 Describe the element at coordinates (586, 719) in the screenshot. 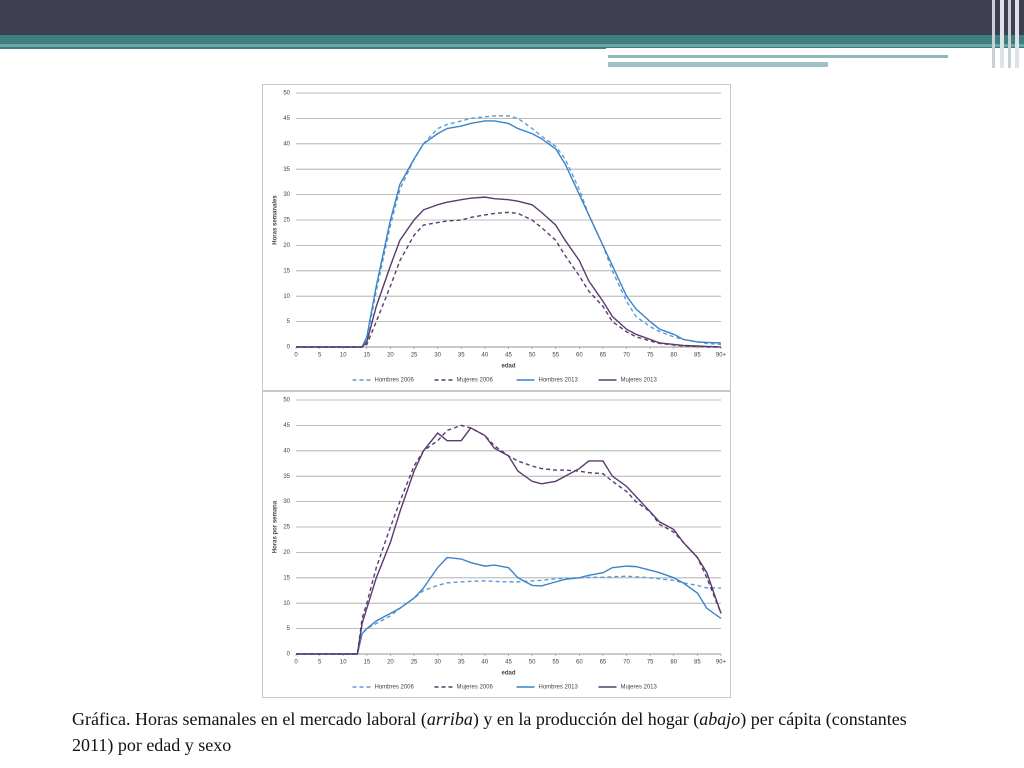

I see `caption-text: ) y en la producción del hogar (` at that location.